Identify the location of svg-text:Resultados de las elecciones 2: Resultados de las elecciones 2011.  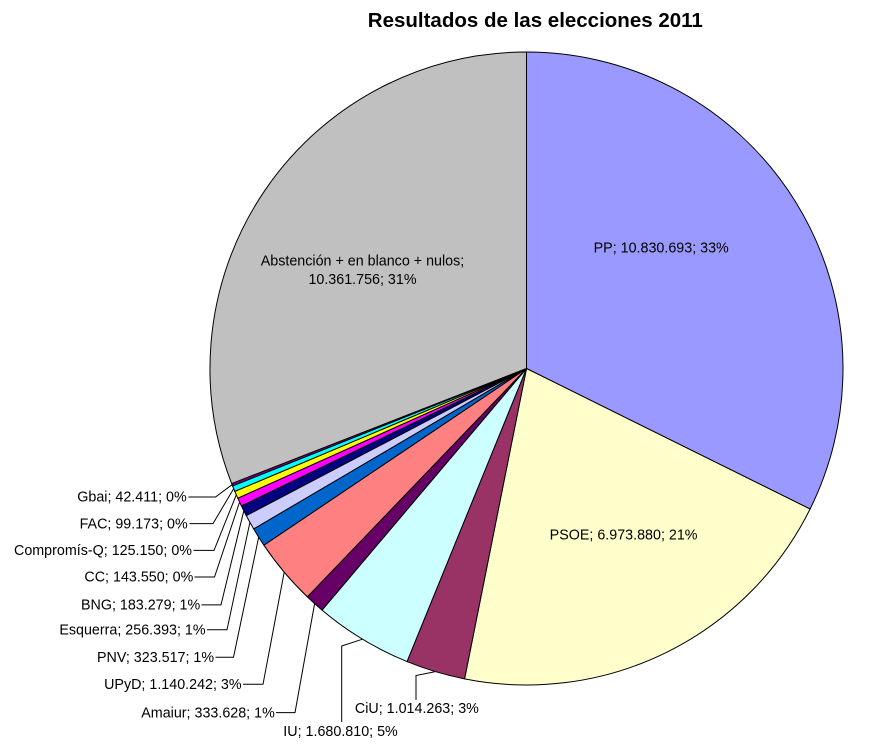
(535, 20).